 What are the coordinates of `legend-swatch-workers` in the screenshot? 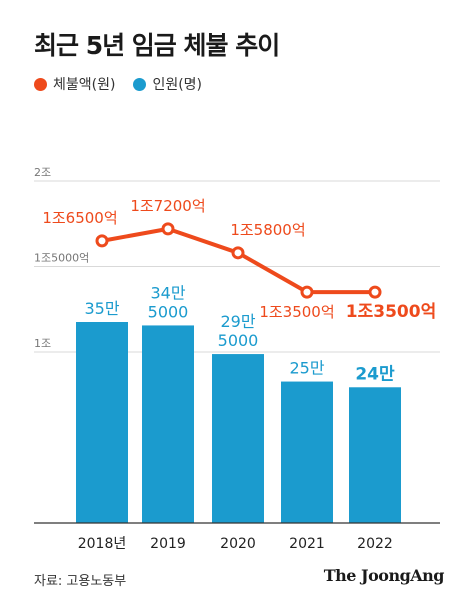 It's located at (140, 84).